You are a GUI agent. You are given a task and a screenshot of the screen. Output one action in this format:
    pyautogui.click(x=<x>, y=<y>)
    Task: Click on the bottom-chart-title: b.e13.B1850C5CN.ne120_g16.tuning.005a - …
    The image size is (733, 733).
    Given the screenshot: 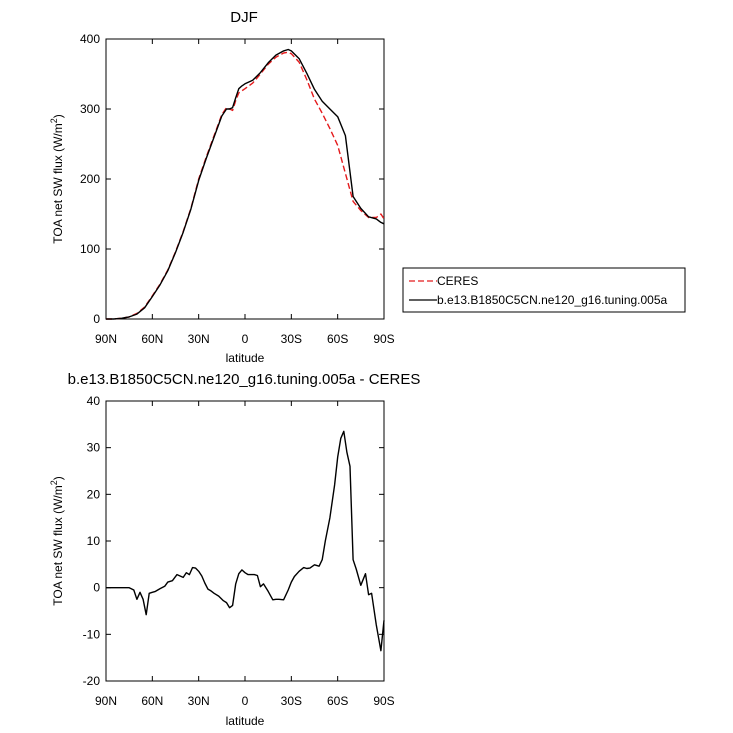 What is the action you would take?
    pyautogui.click(x=244, y=379)
    